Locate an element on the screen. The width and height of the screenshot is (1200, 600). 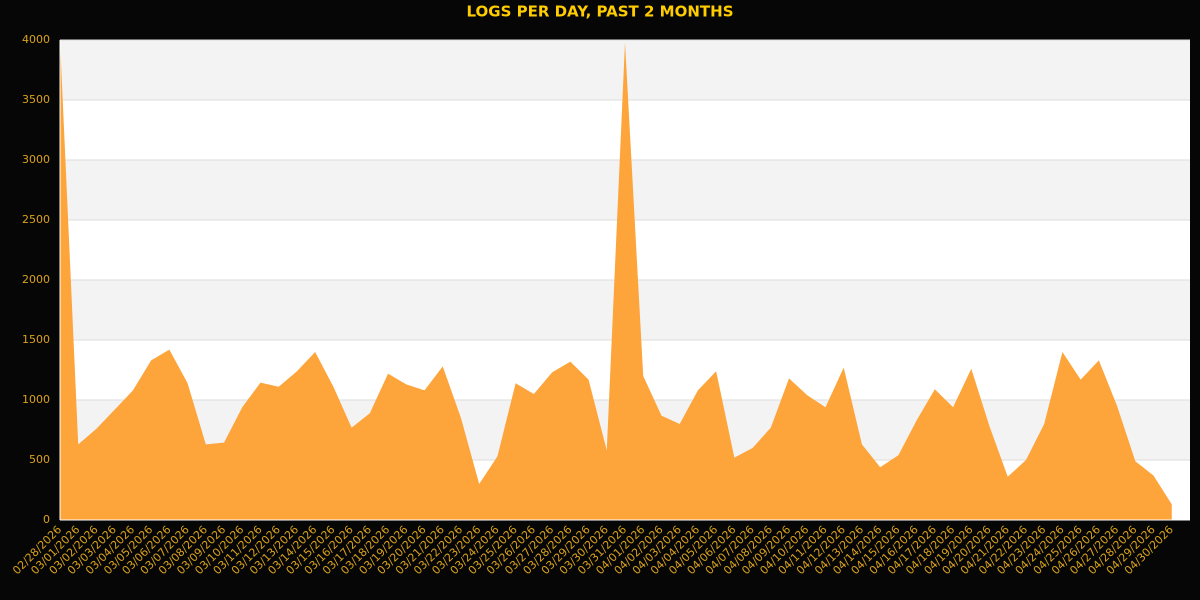
y-tick-label: 1000 is located at coordinates (36, 399).